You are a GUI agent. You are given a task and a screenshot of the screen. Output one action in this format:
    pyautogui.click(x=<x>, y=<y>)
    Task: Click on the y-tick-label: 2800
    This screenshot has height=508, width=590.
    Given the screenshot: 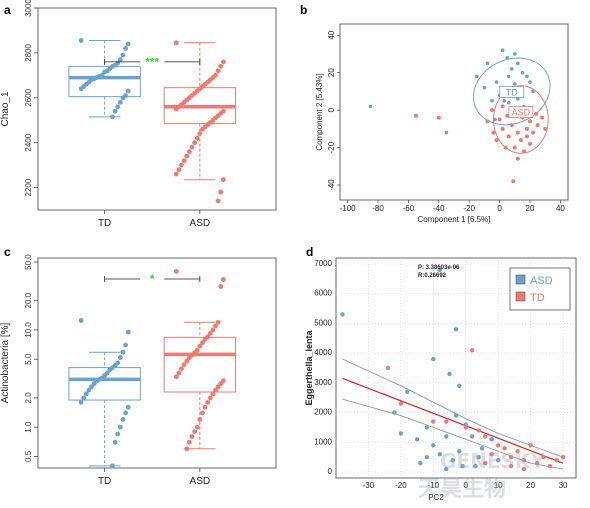 What is the action you would take?
    pyautogui.click(x=28, y=52)
    